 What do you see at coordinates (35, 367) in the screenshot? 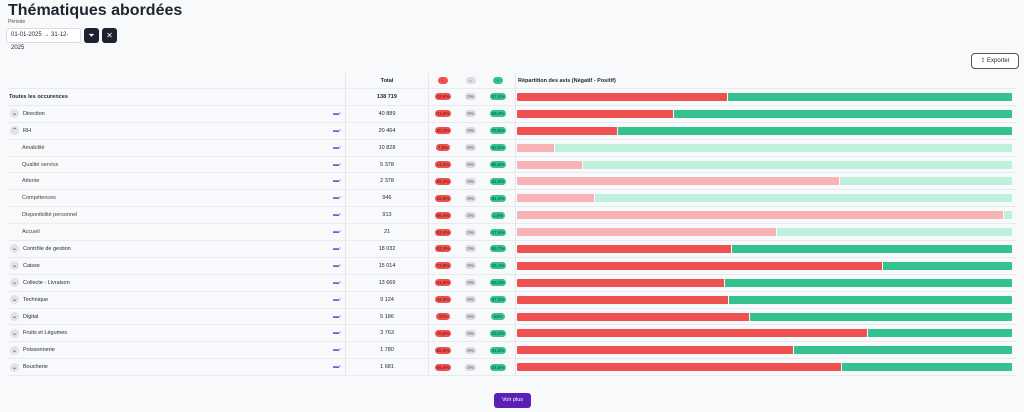
I see `row-label: Boucherie` at bounding box center [35, 367].